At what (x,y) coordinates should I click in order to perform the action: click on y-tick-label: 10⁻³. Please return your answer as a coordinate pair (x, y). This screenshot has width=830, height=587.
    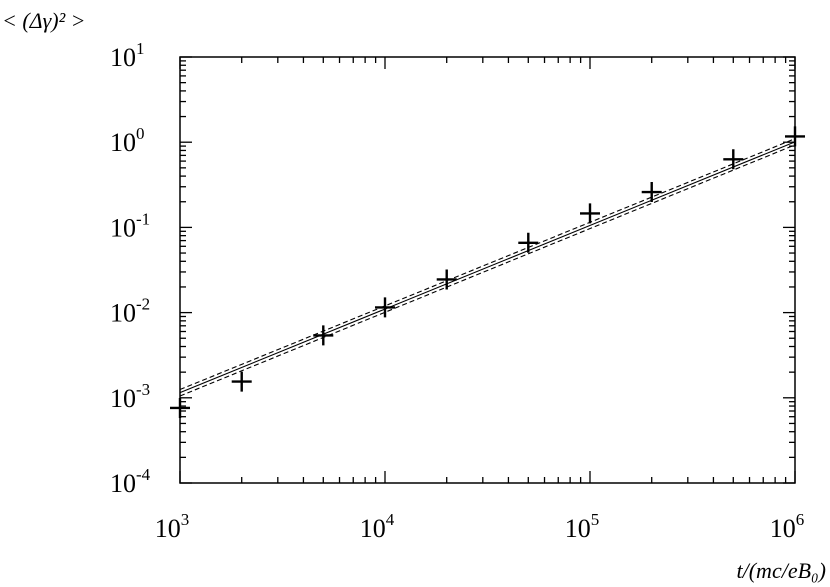
    Looking at the image, I should click on (130, 396).